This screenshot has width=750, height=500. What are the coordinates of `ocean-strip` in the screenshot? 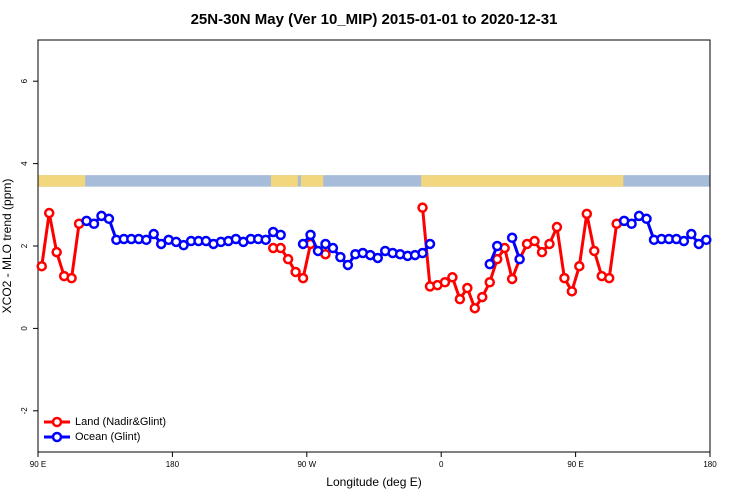 It's located at (374, 181).